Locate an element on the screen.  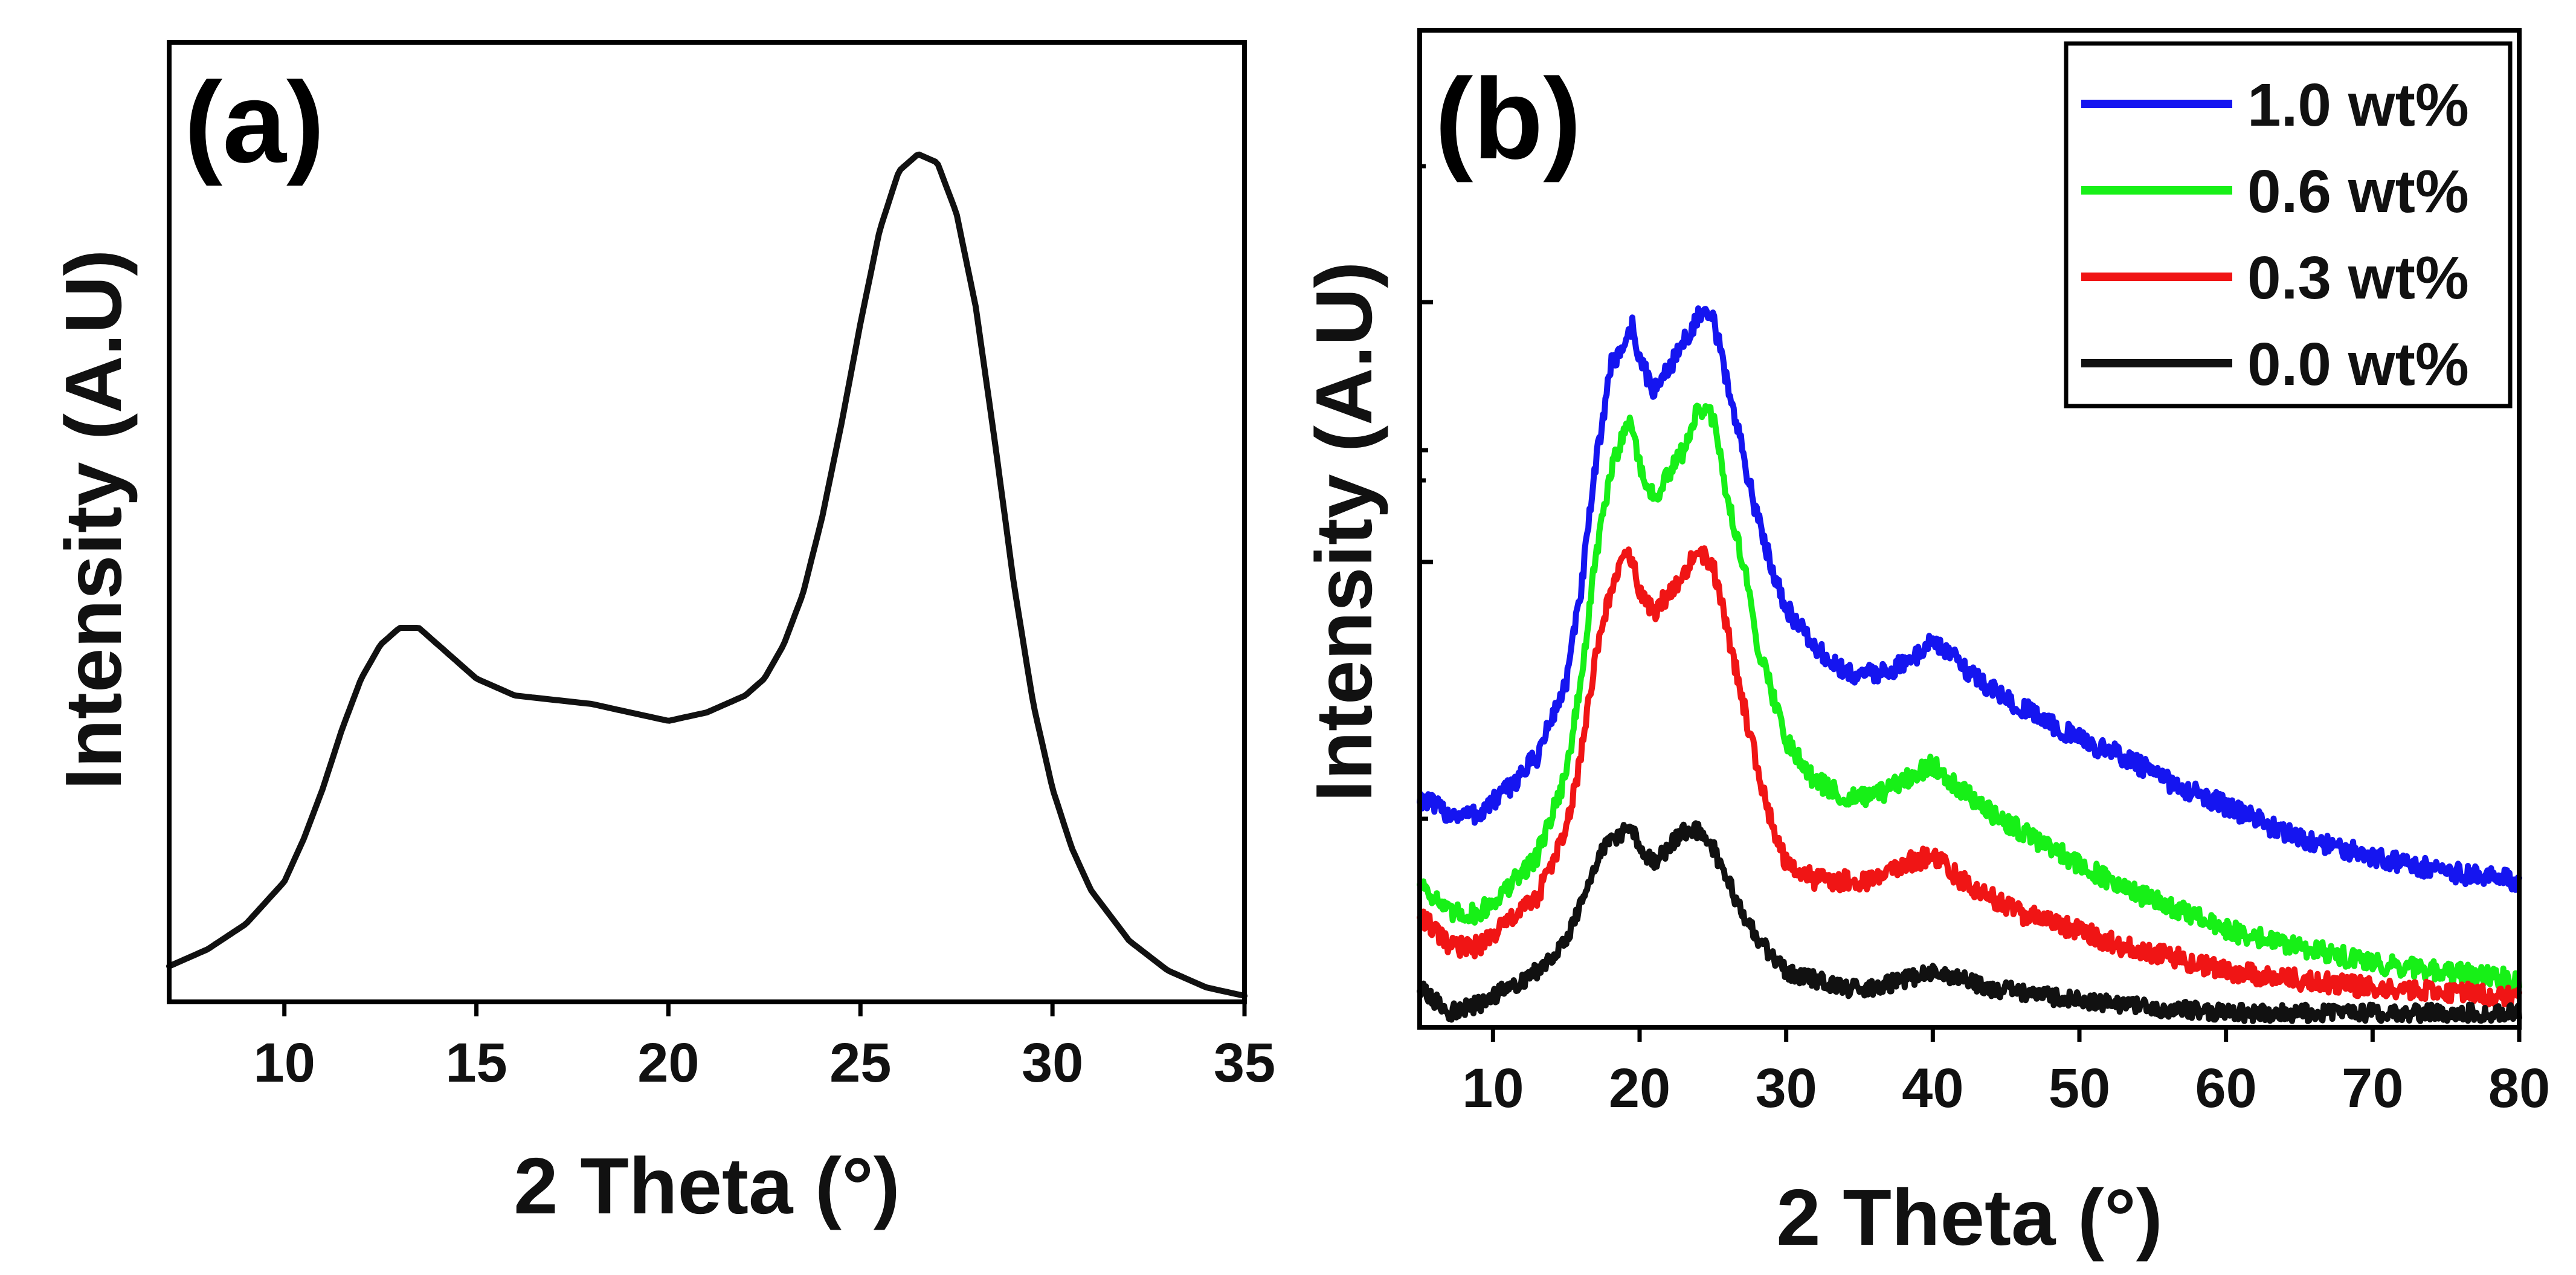
x-tick-label: 35 is located at coordinates (1245, 1063).